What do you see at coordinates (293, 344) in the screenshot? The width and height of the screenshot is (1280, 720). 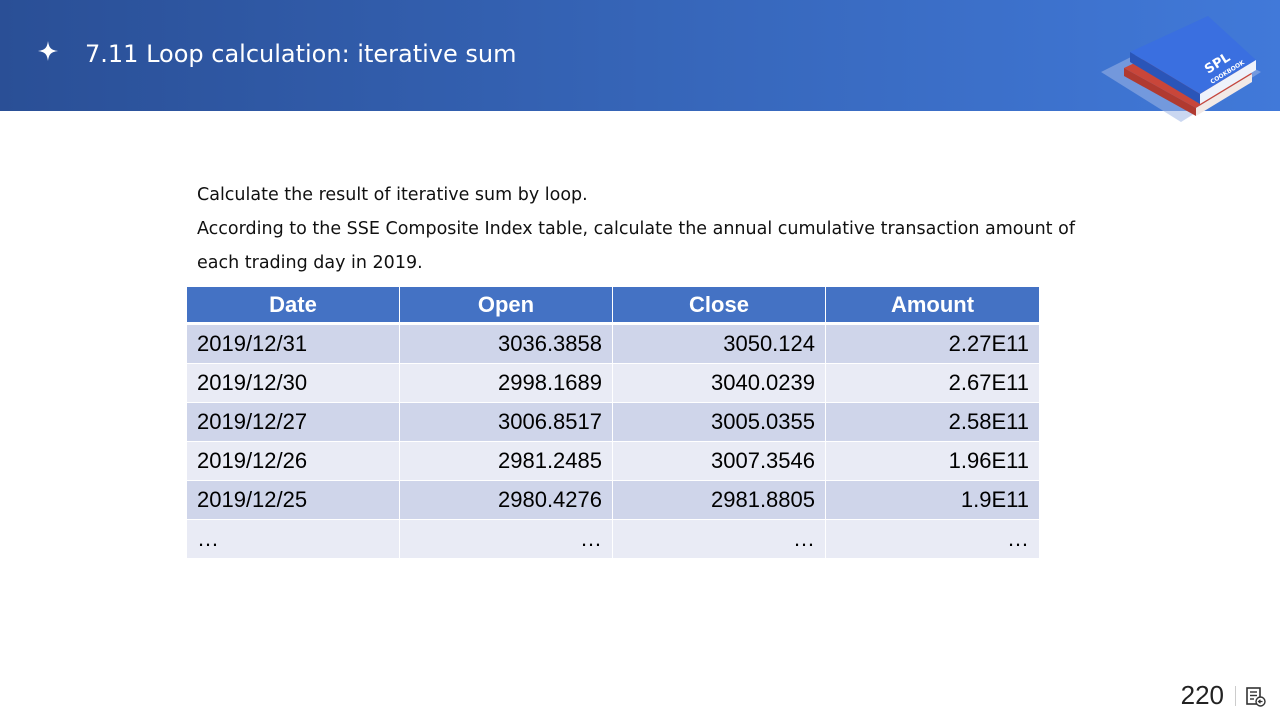 I see `cell-date: 2019/12/31` at bounding box center [293, 344].